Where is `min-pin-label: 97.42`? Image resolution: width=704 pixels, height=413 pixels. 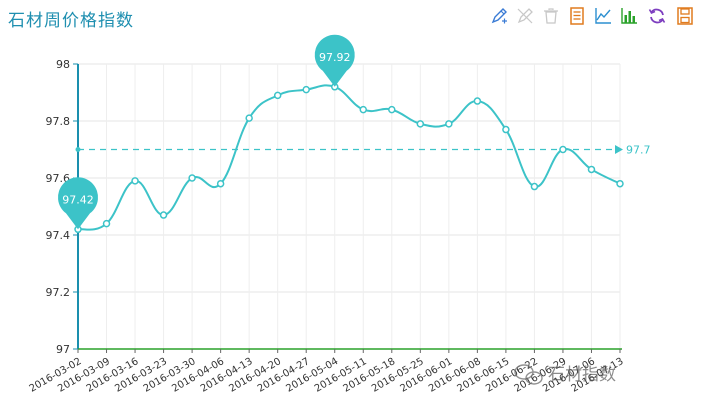
min-pin-label: 97.42 is located at coordinates (78, 199).